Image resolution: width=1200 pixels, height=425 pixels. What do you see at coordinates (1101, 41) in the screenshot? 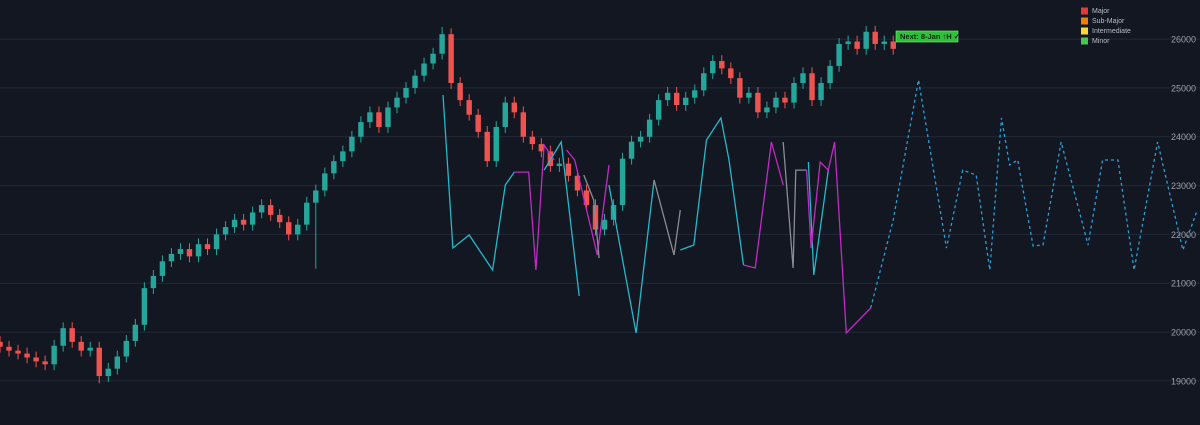
I see `legend-label: Minor` at bounding box center [1101, 41].